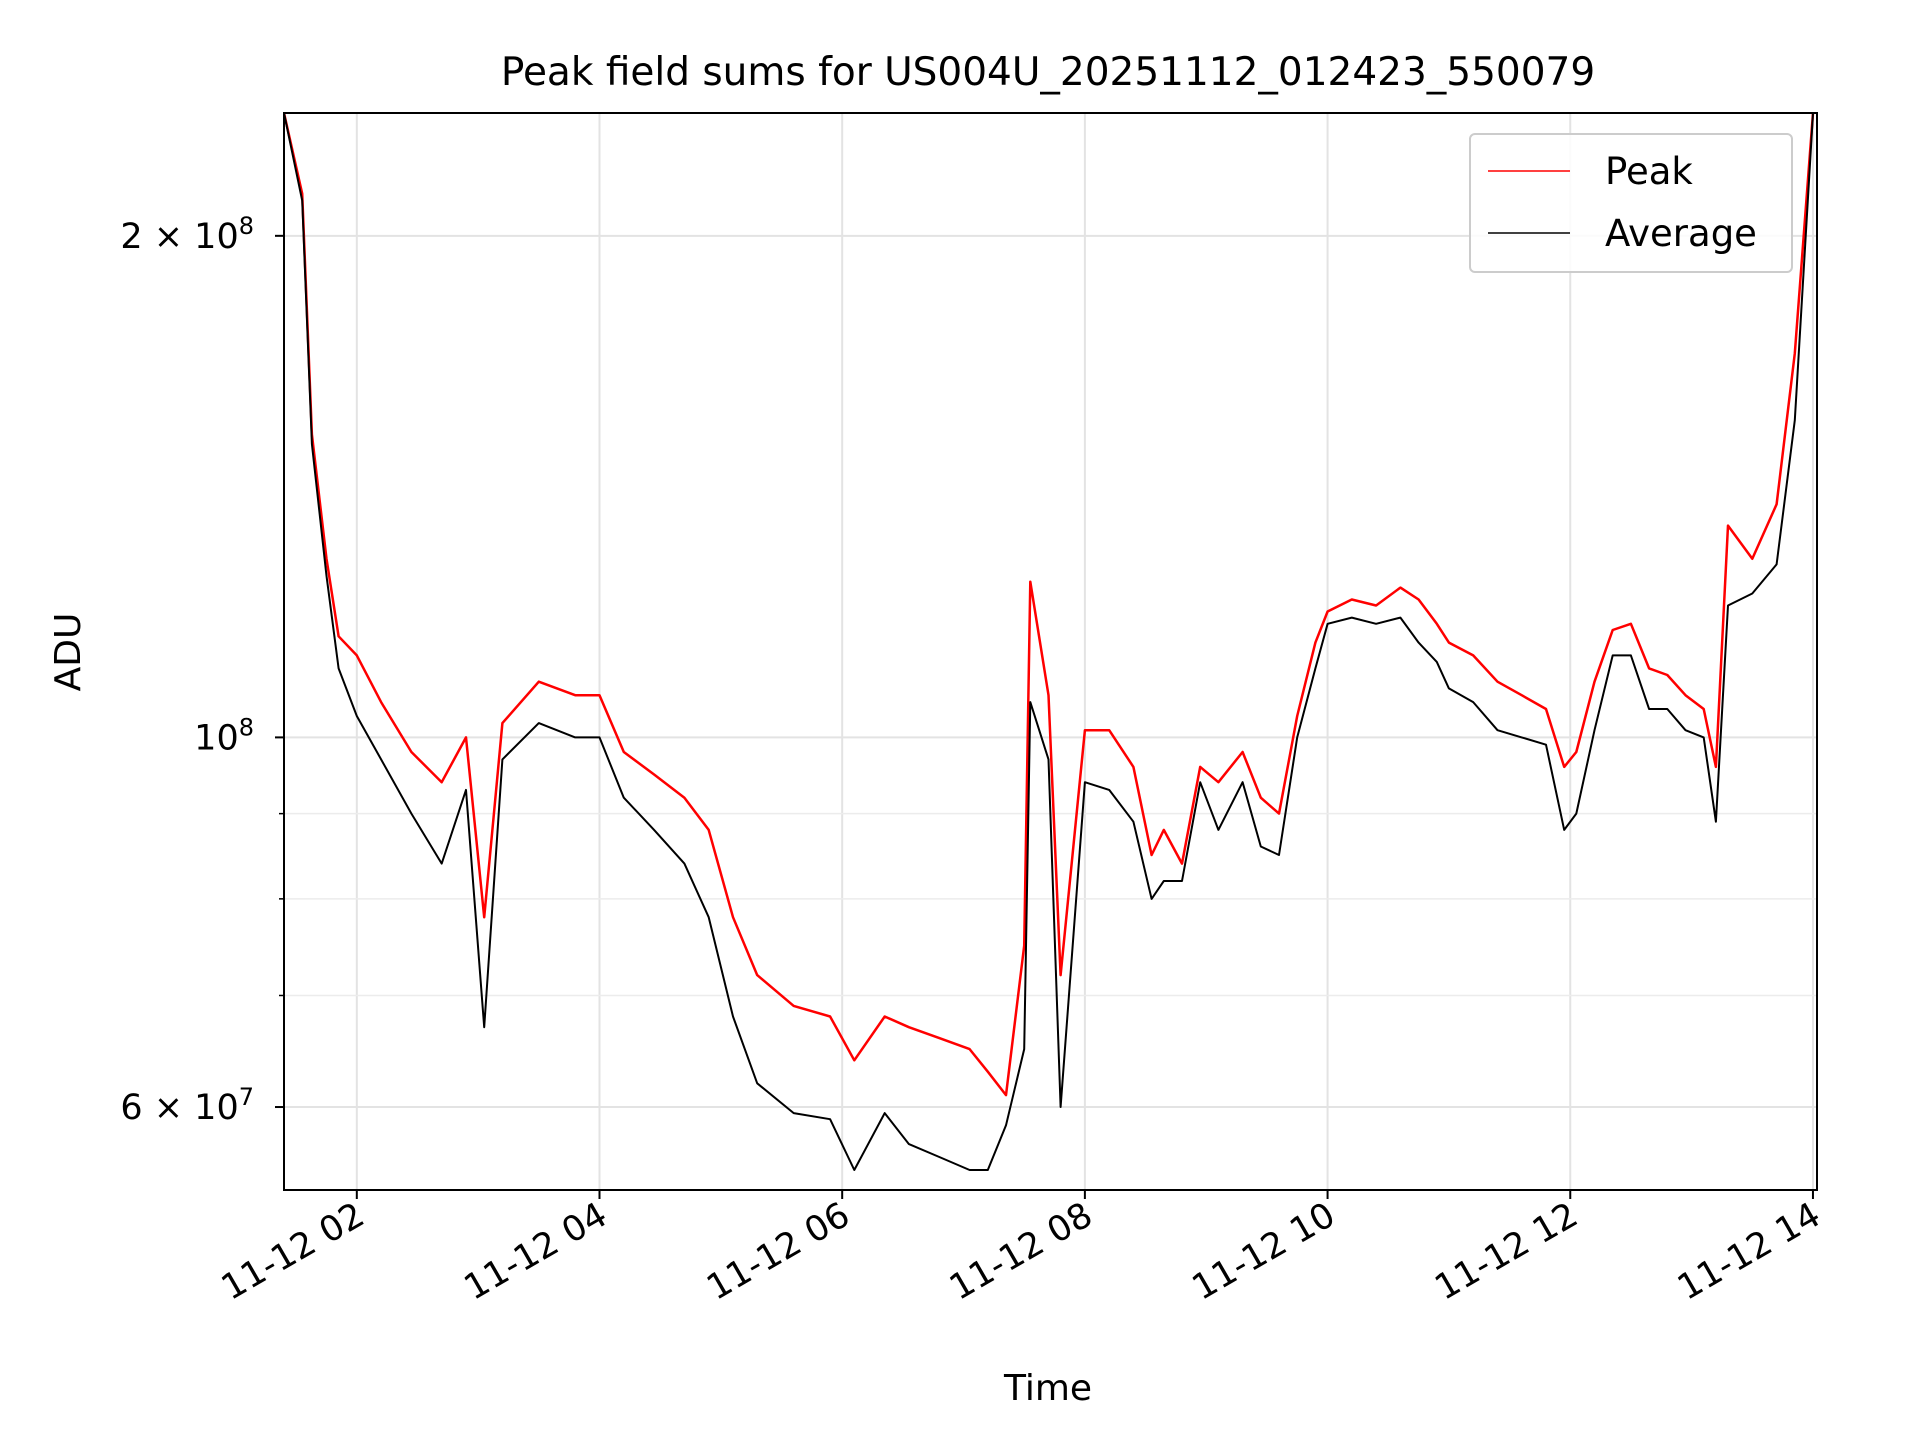  Describe the element at coordinates (1681, 233) in the screenshot. I see `legend-average-label: Average` at that location.